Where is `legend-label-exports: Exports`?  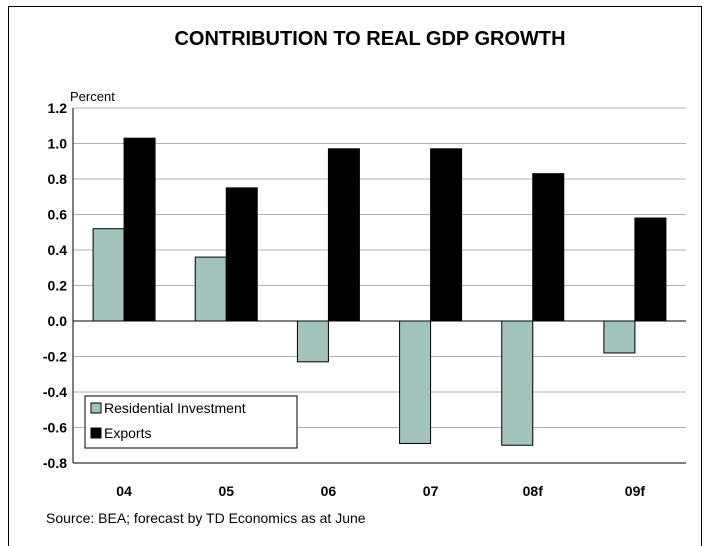 legend-label-exports: Exports is located at coordinates (127, 433).